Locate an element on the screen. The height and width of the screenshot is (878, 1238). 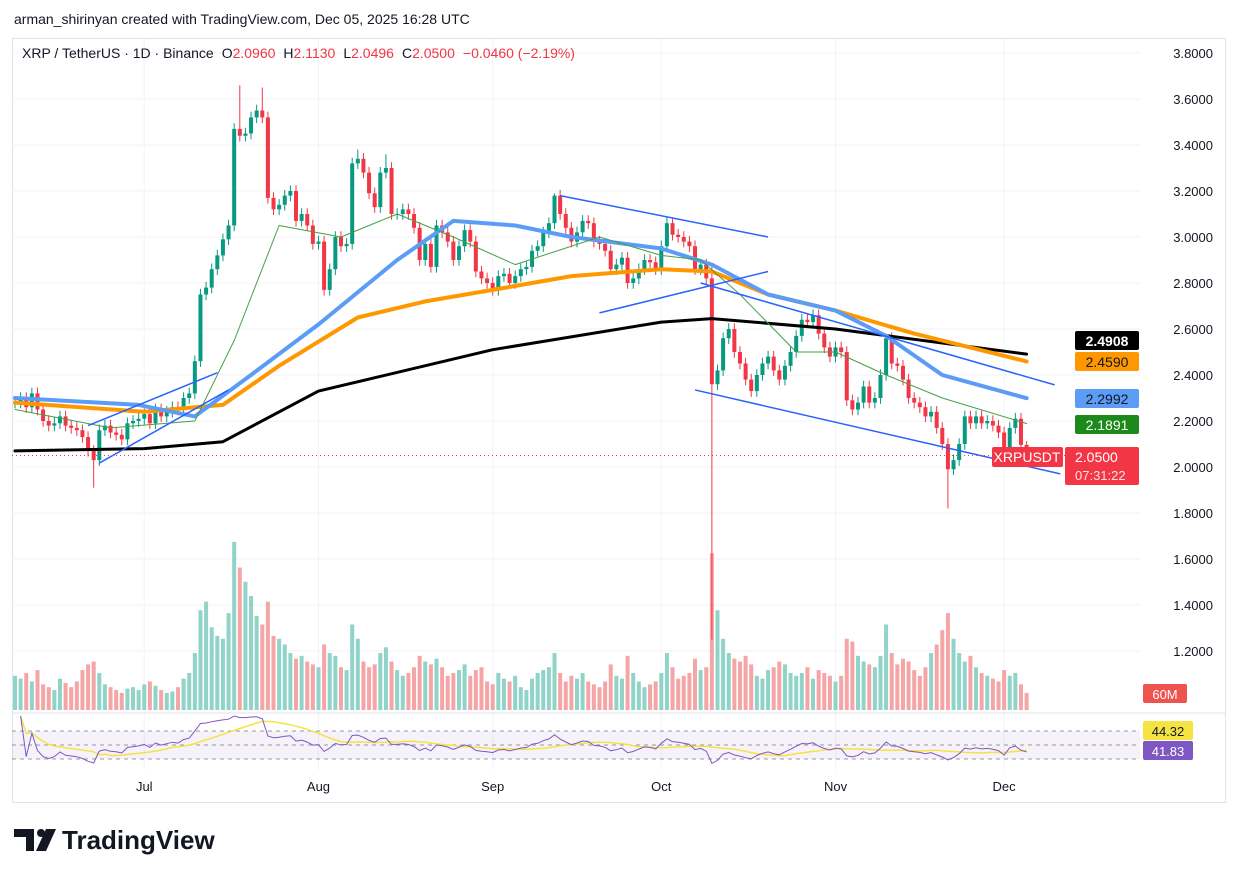
tradingview-logo: TradingView is located at coordinates (114, 840).